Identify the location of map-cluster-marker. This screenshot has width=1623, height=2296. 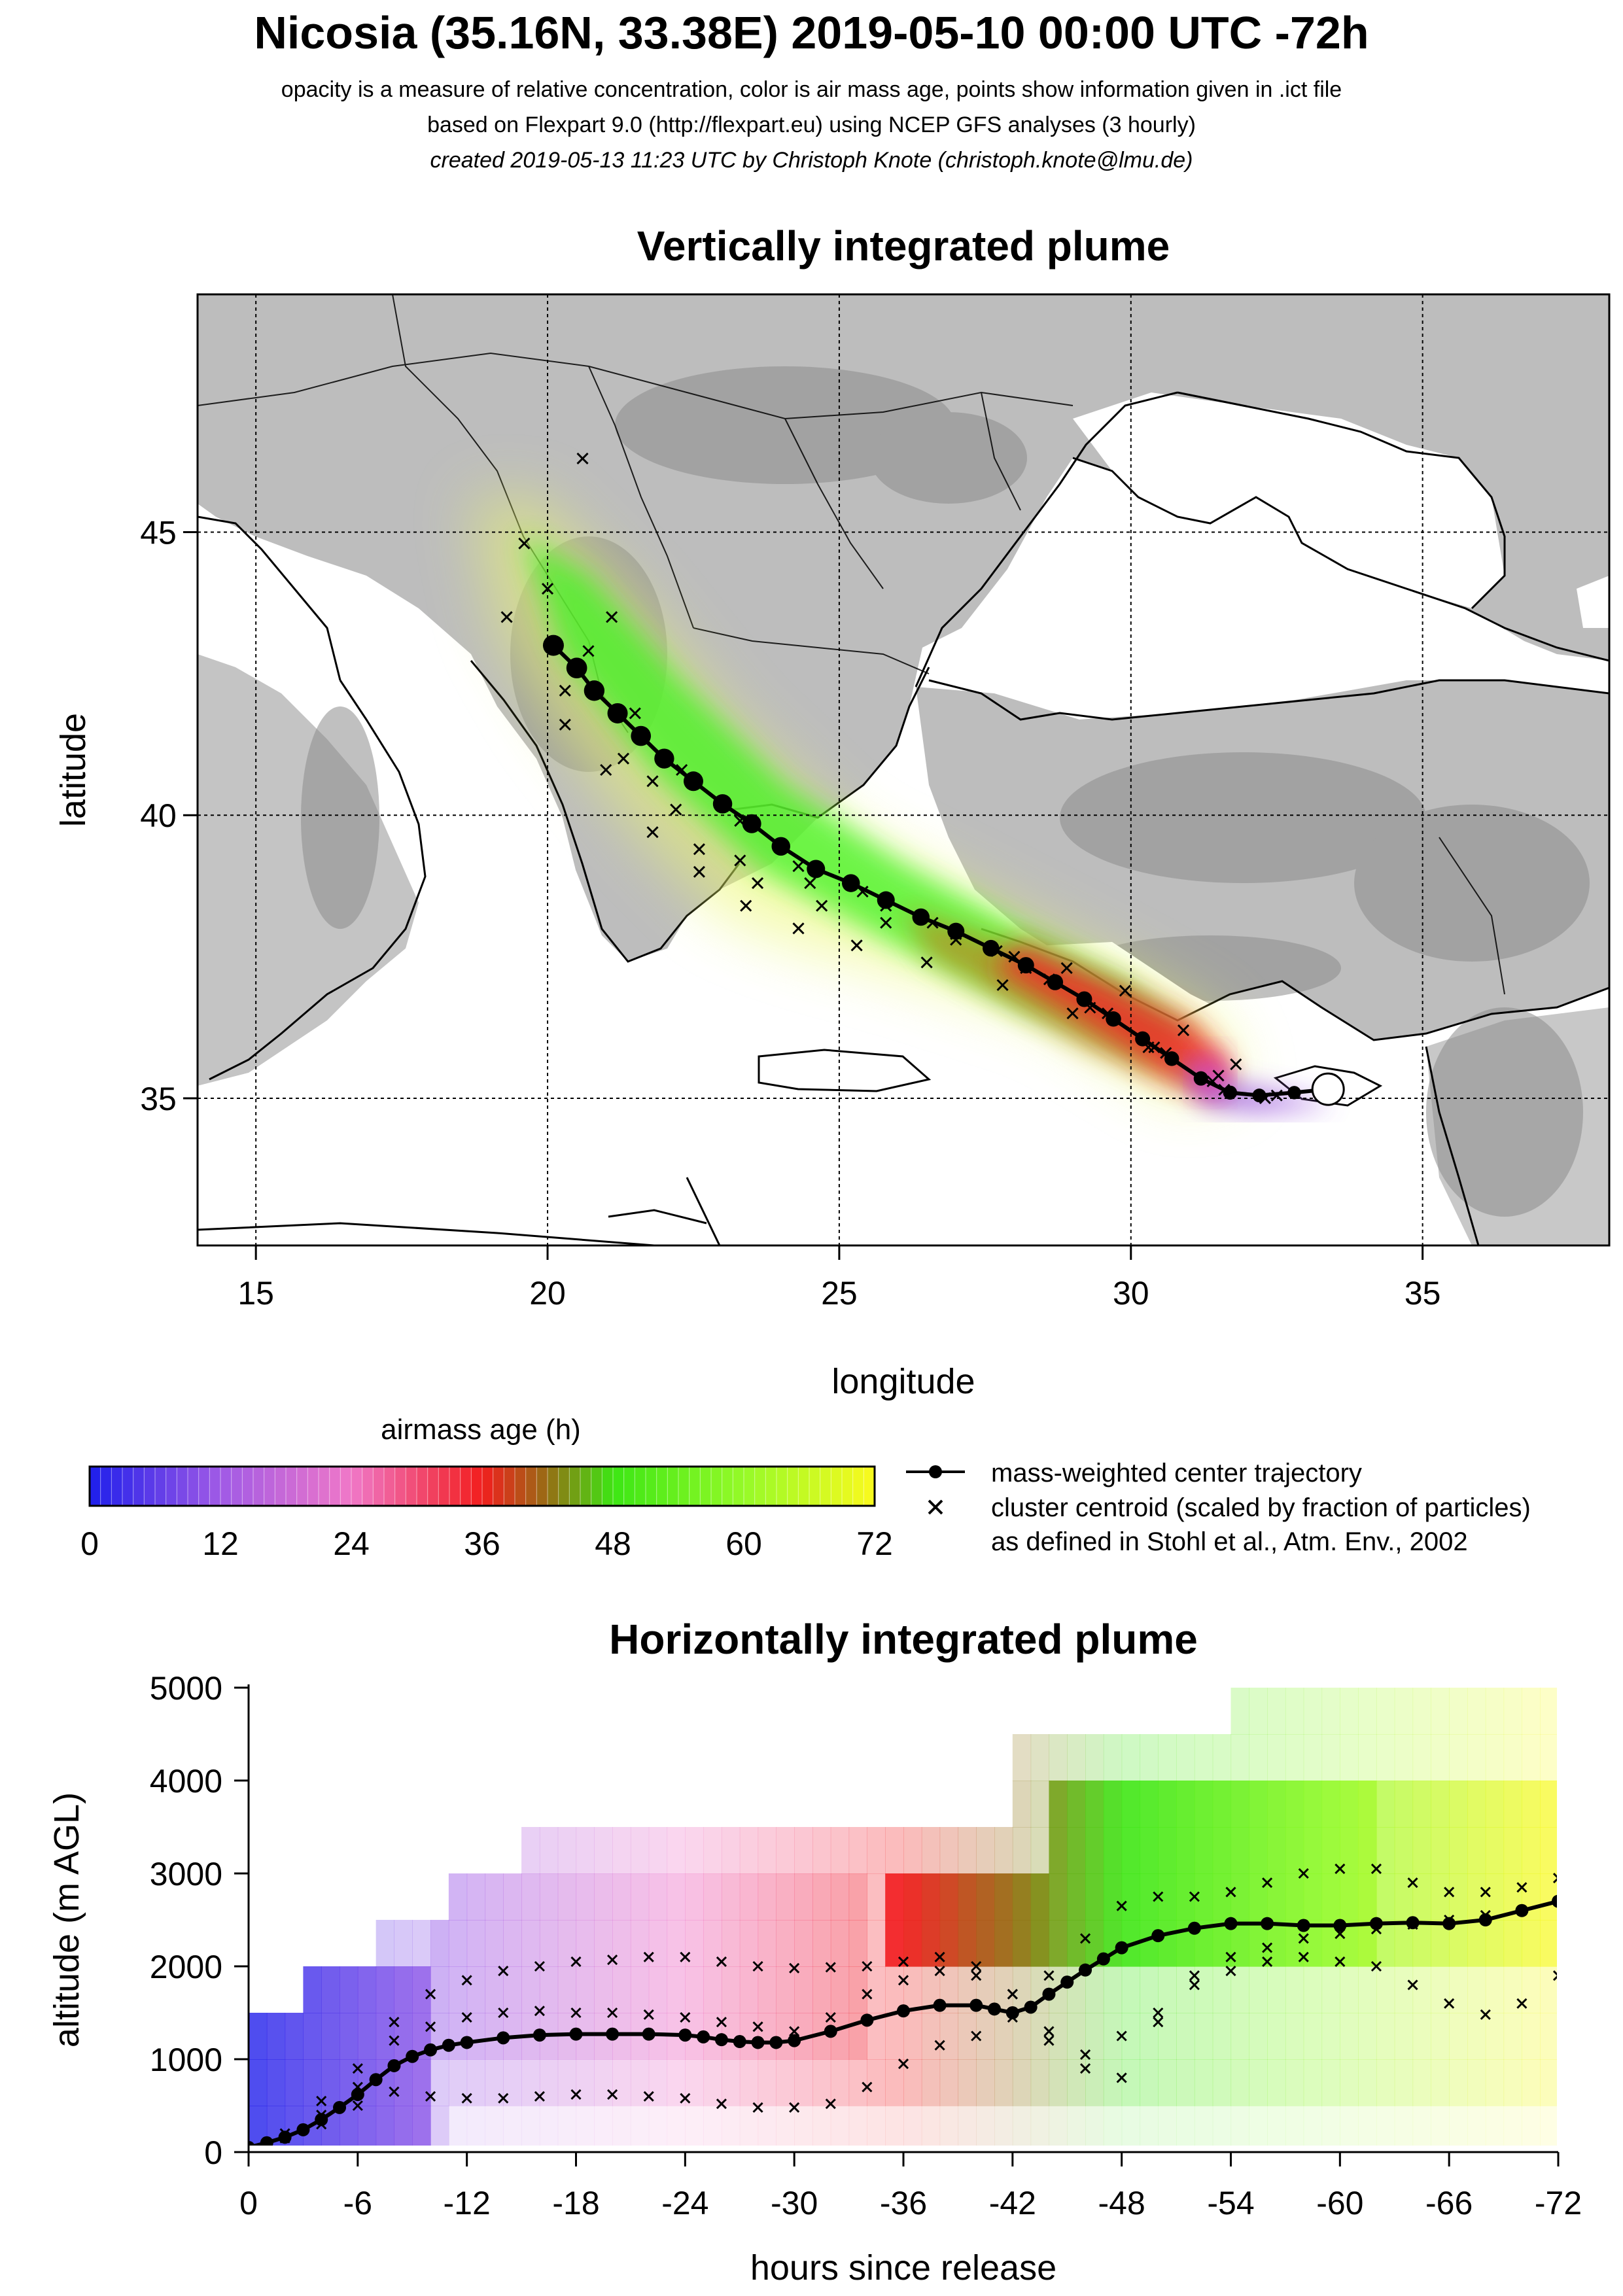
(606, 769).